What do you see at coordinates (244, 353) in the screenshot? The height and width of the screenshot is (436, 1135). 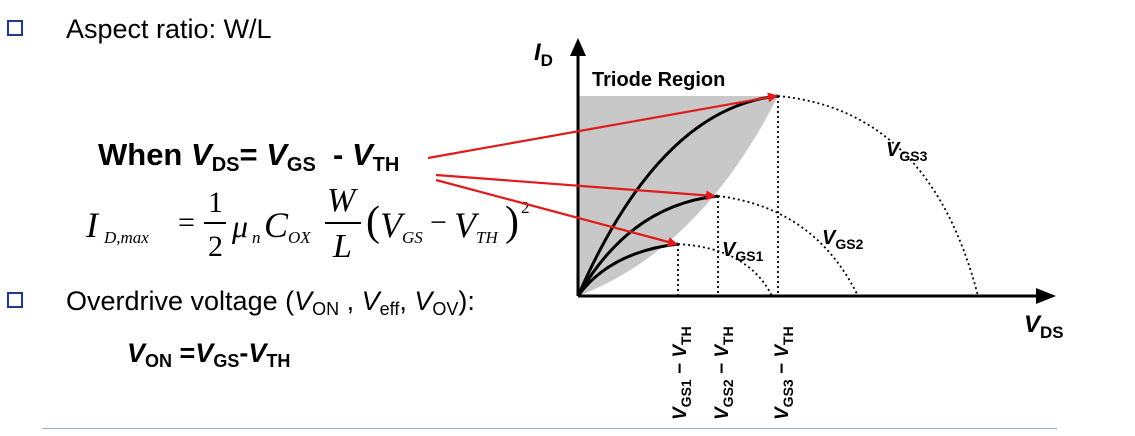 I see `von-dash: -` at bounding box center [244, 353].